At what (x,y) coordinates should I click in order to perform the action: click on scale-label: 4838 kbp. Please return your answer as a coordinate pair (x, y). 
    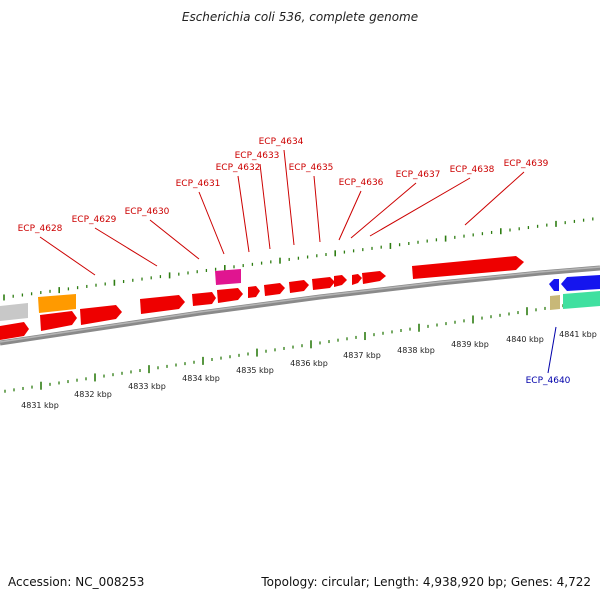
    Looking at the image, I should click on (416, 350).